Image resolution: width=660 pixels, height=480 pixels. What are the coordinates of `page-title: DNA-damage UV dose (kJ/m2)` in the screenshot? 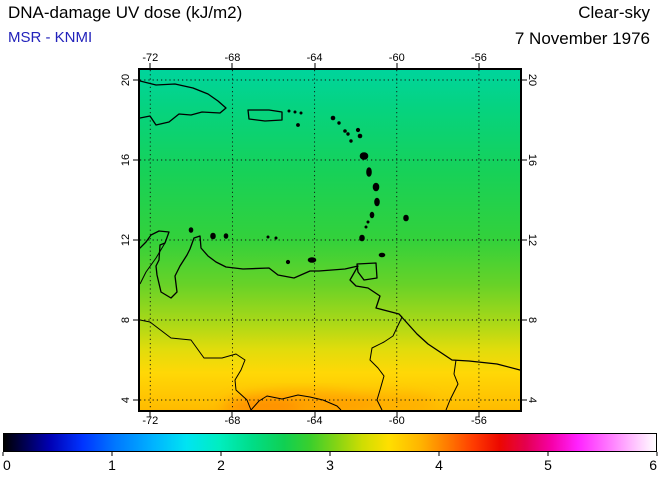 It's located at (125, 12).